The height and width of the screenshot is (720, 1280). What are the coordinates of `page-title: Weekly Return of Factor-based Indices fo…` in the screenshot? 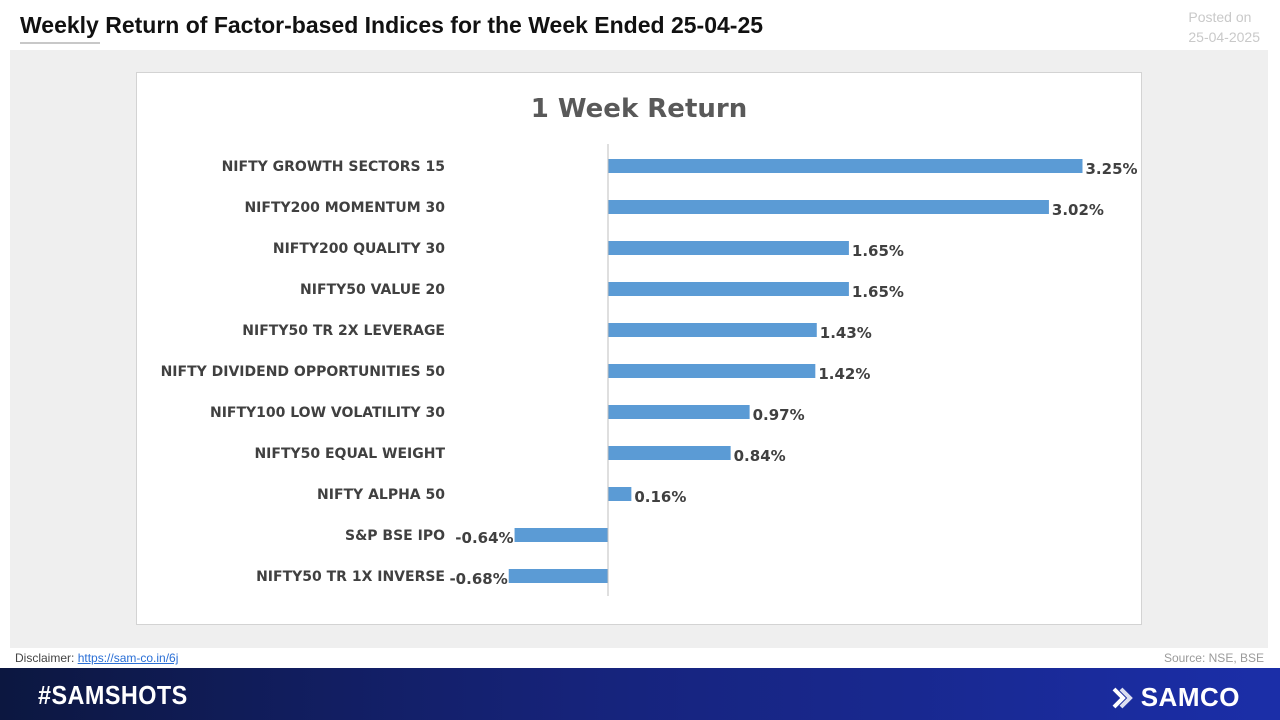 It's located at (392, 25).